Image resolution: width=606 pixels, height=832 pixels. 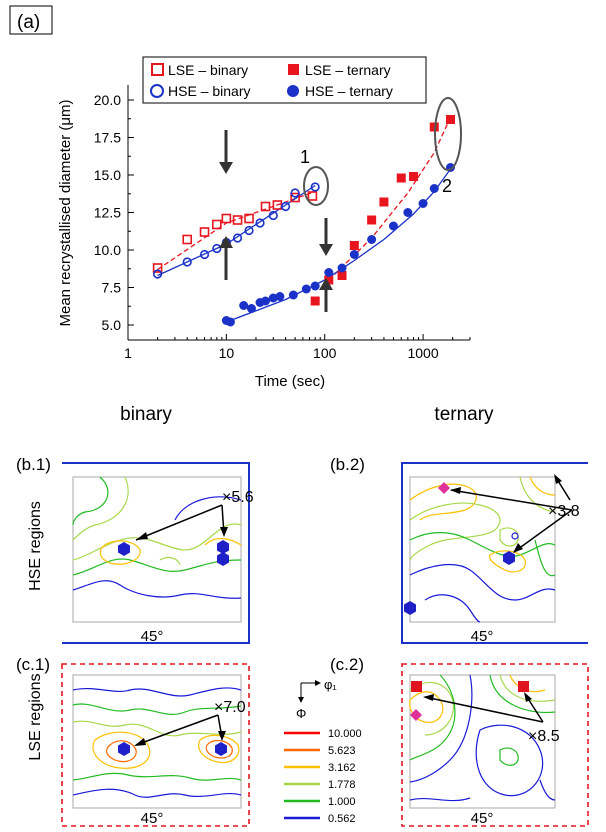 I want to click on panel-c1-odf-box, so click(x=157, y=741).